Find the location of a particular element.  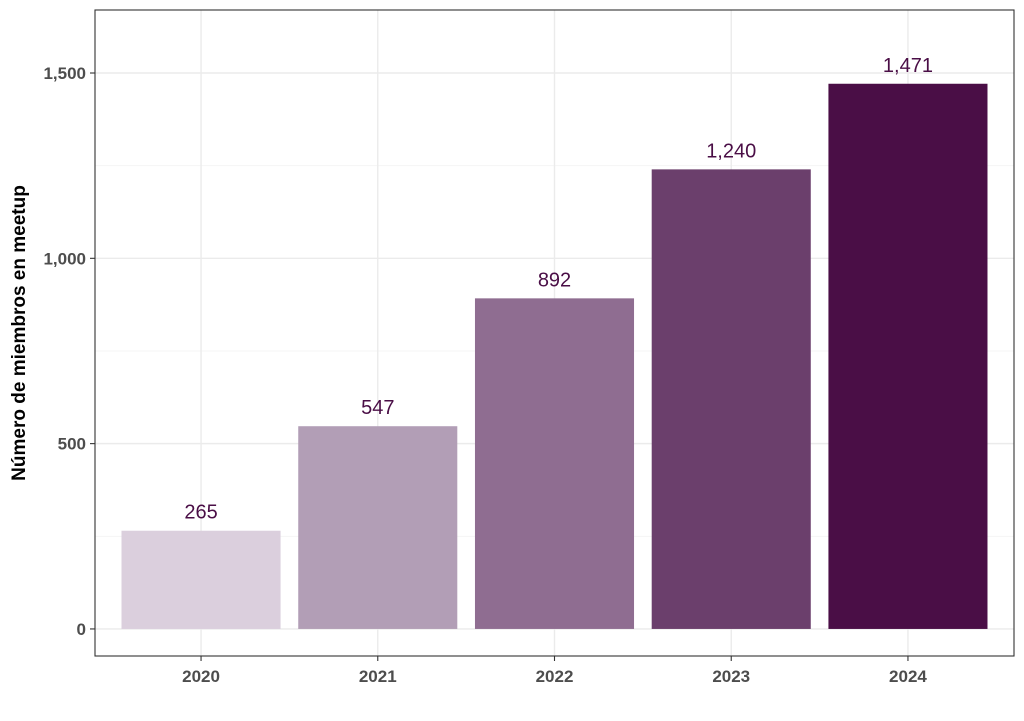

value-label-2020: 265 is located at coordinates (200, 513).